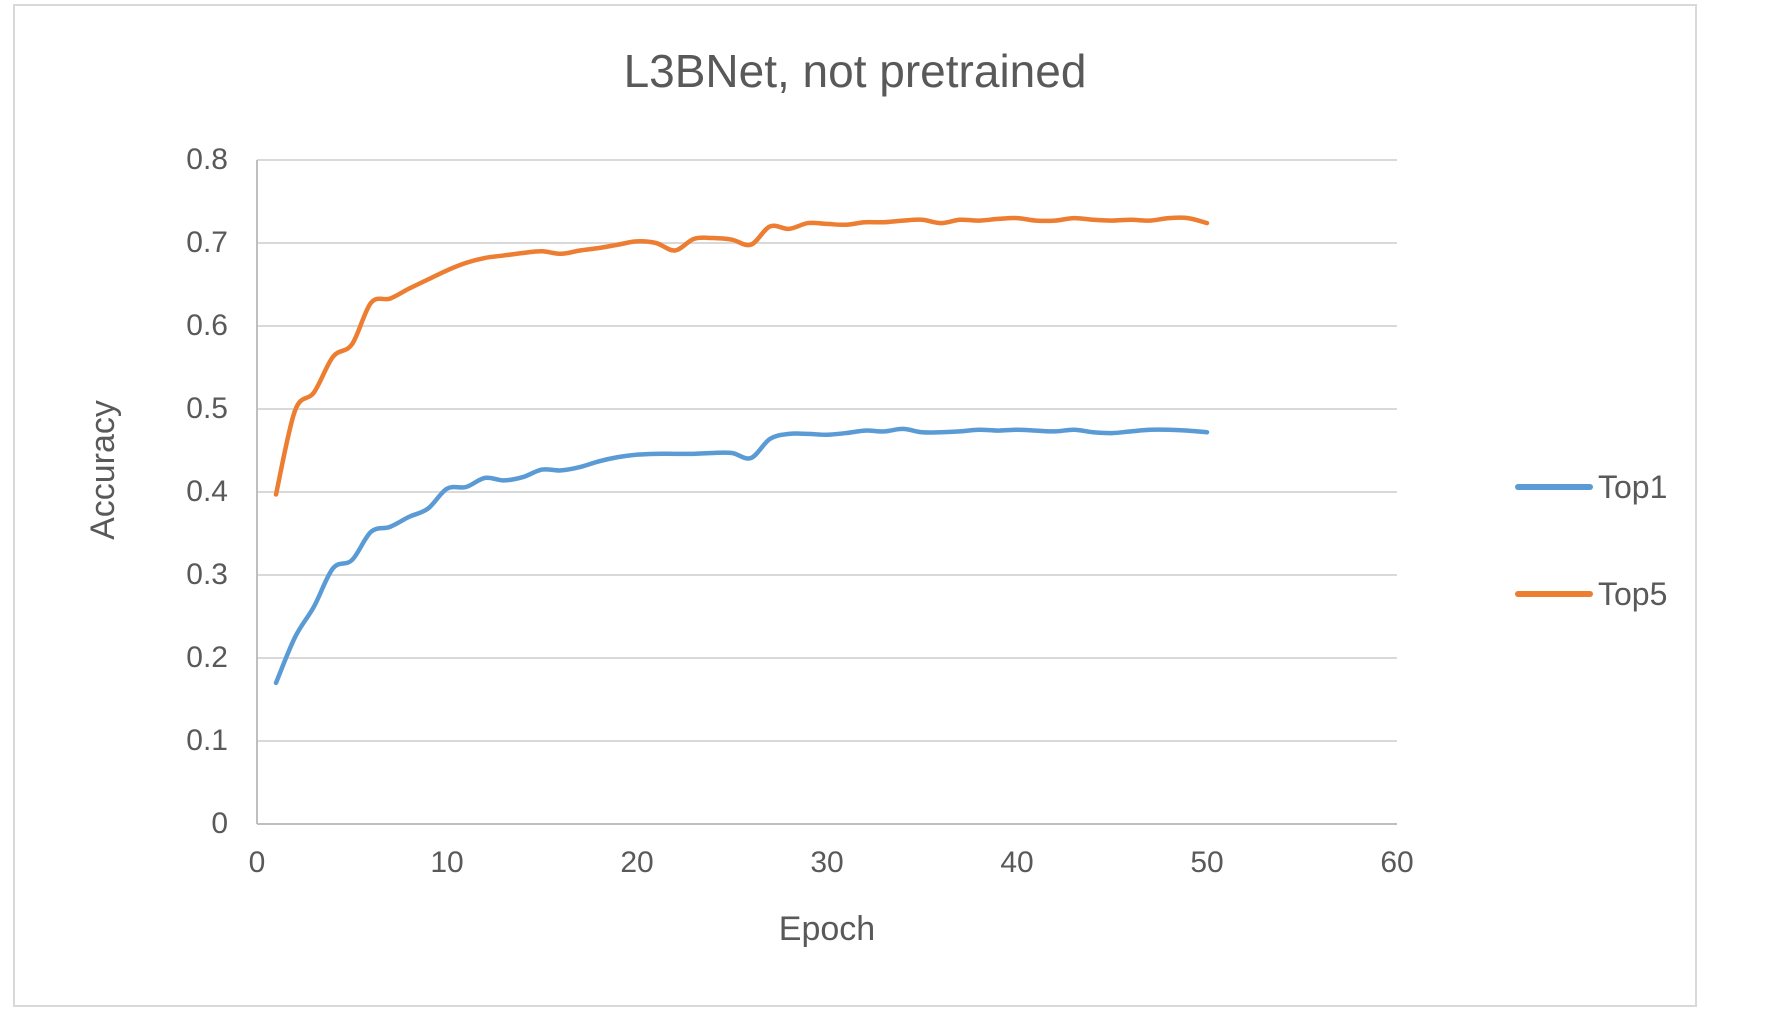 This screenshot has height=1020, width=1770. What do you see at coordinates (207, 325) in the screenshot?
I see `y-tick-label: 0.6` at bounding box center [207, 325].